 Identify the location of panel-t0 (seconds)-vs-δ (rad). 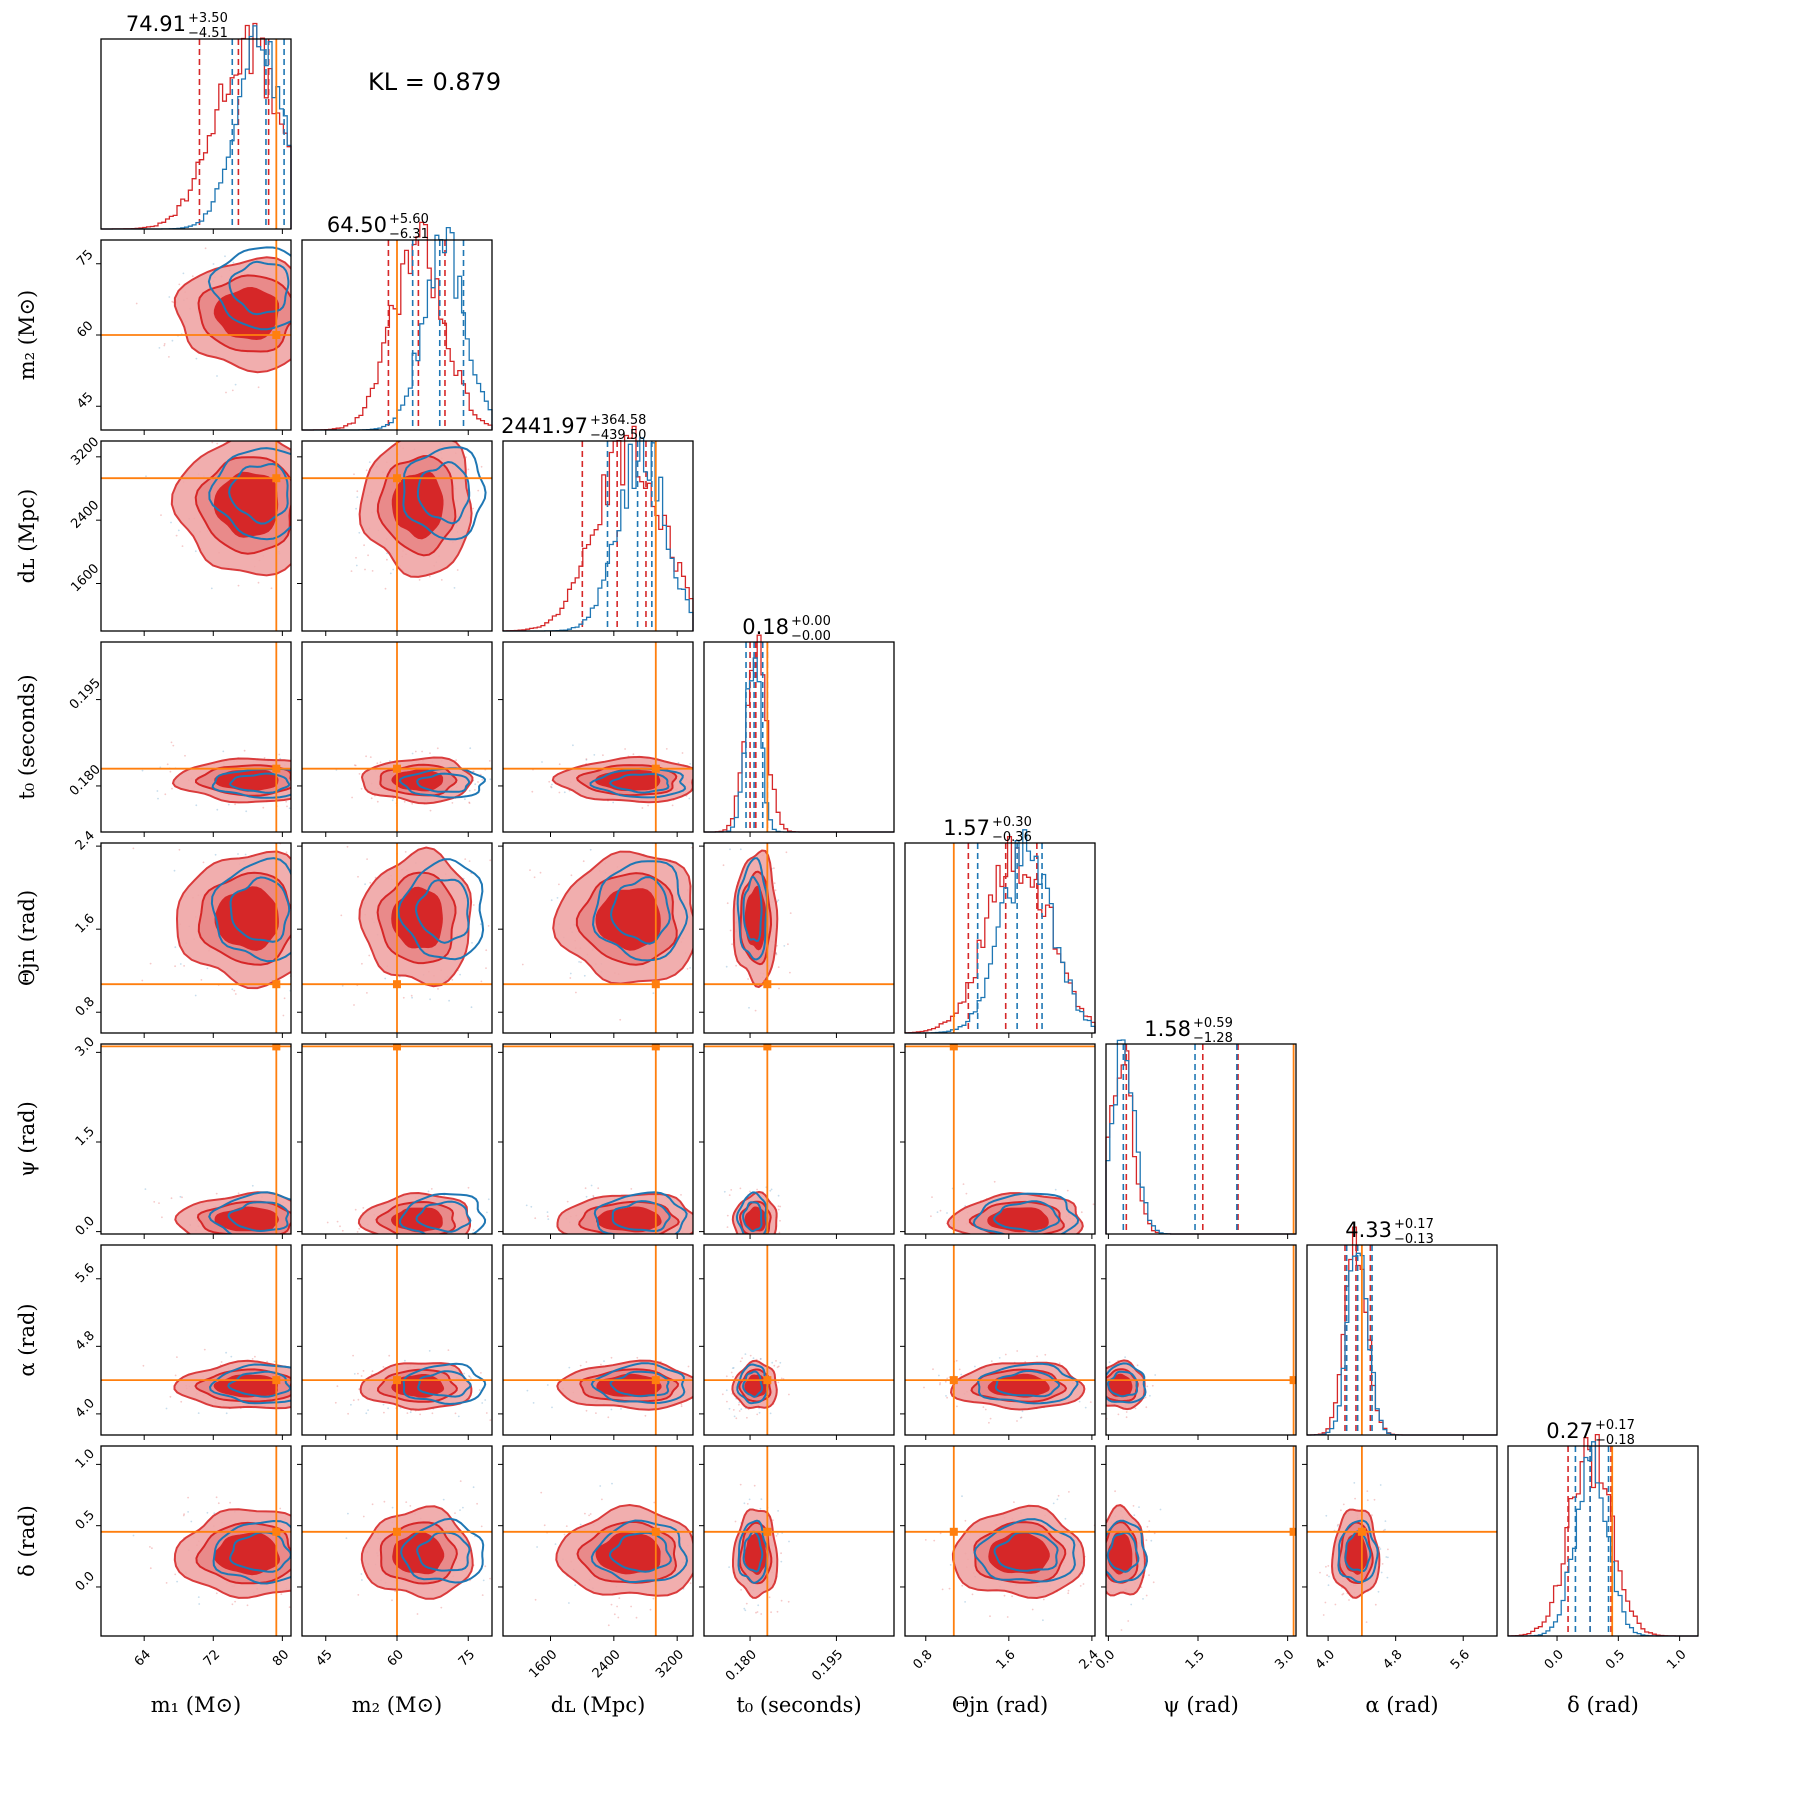
(799, 1541).